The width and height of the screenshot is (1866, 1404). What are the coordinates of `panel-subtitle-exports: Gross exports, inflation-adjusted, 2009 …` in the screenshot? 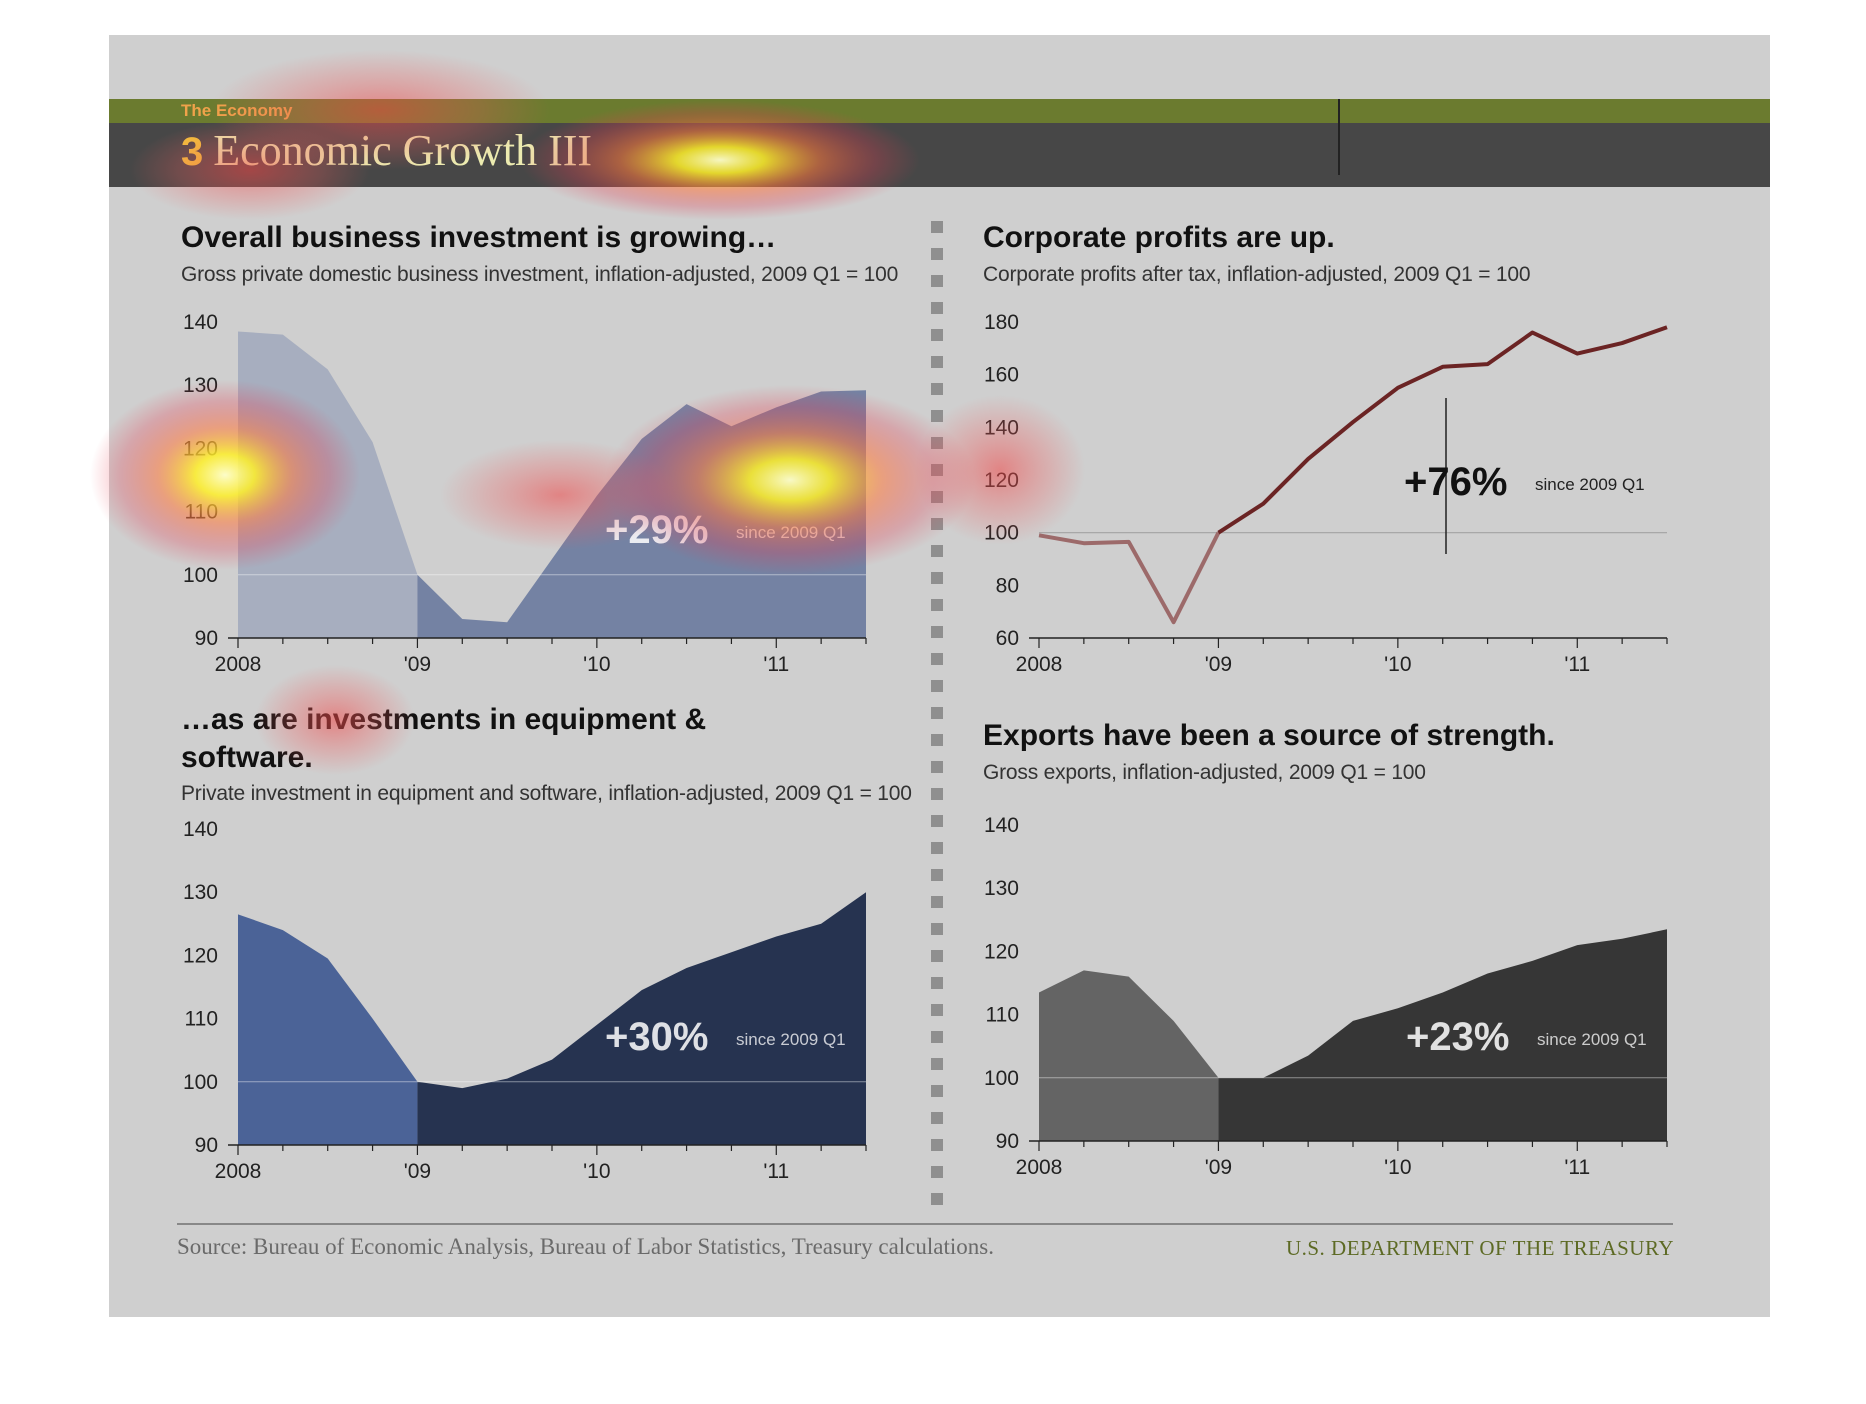 It's located at (1204, 772).